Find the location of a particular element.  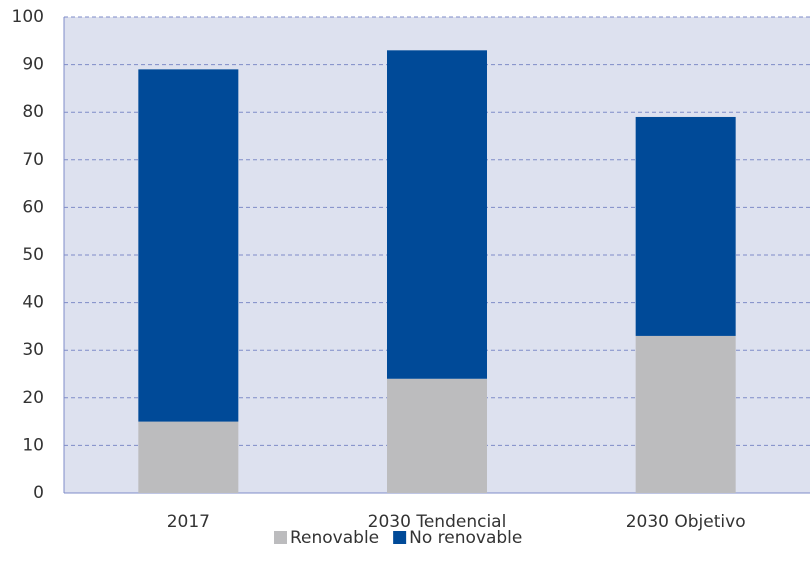

y-tick-label: 100 is located at coordinates (28, 17).